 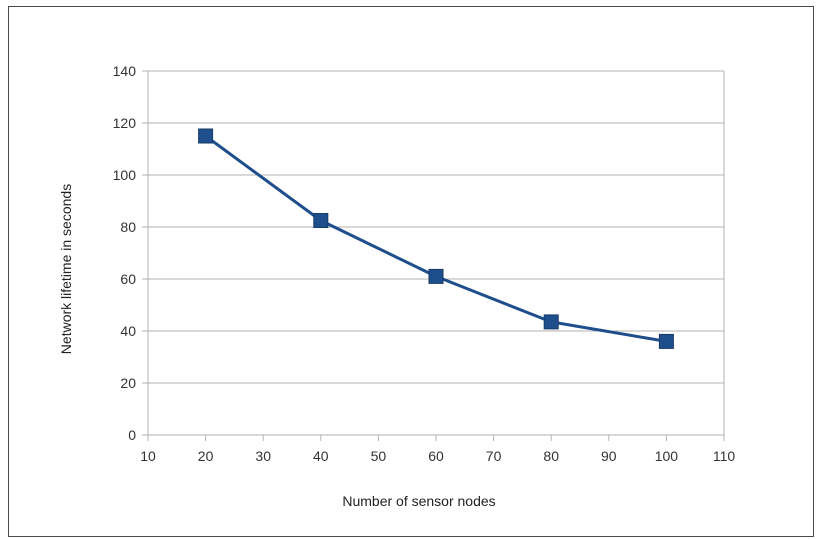 What do you see at coordinates (66, 269) in the screenshot?
I see `y-axis-title: Network lifetime in seconds` at bounding box center [66, 269].